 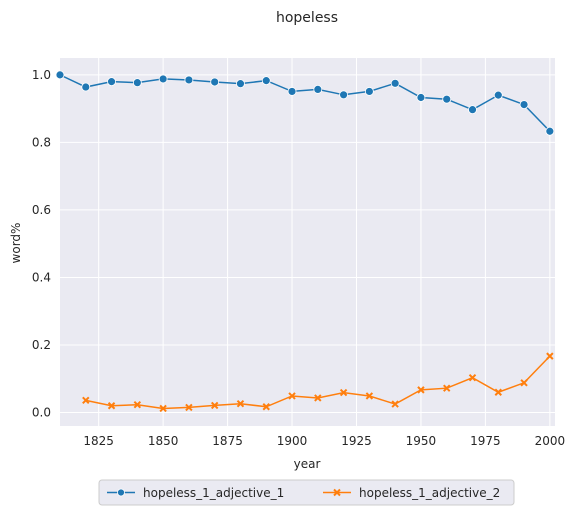 I want to click on x-tick-label: 1825, so click(x=98, y=441).